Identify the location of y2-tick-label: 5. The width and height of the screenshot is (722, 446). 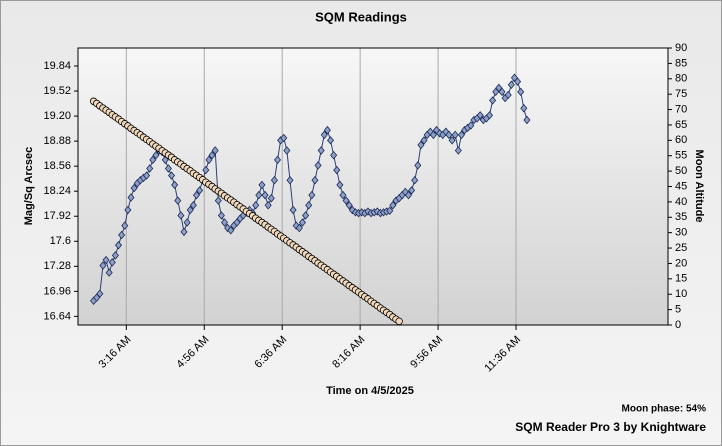
(678, 310).